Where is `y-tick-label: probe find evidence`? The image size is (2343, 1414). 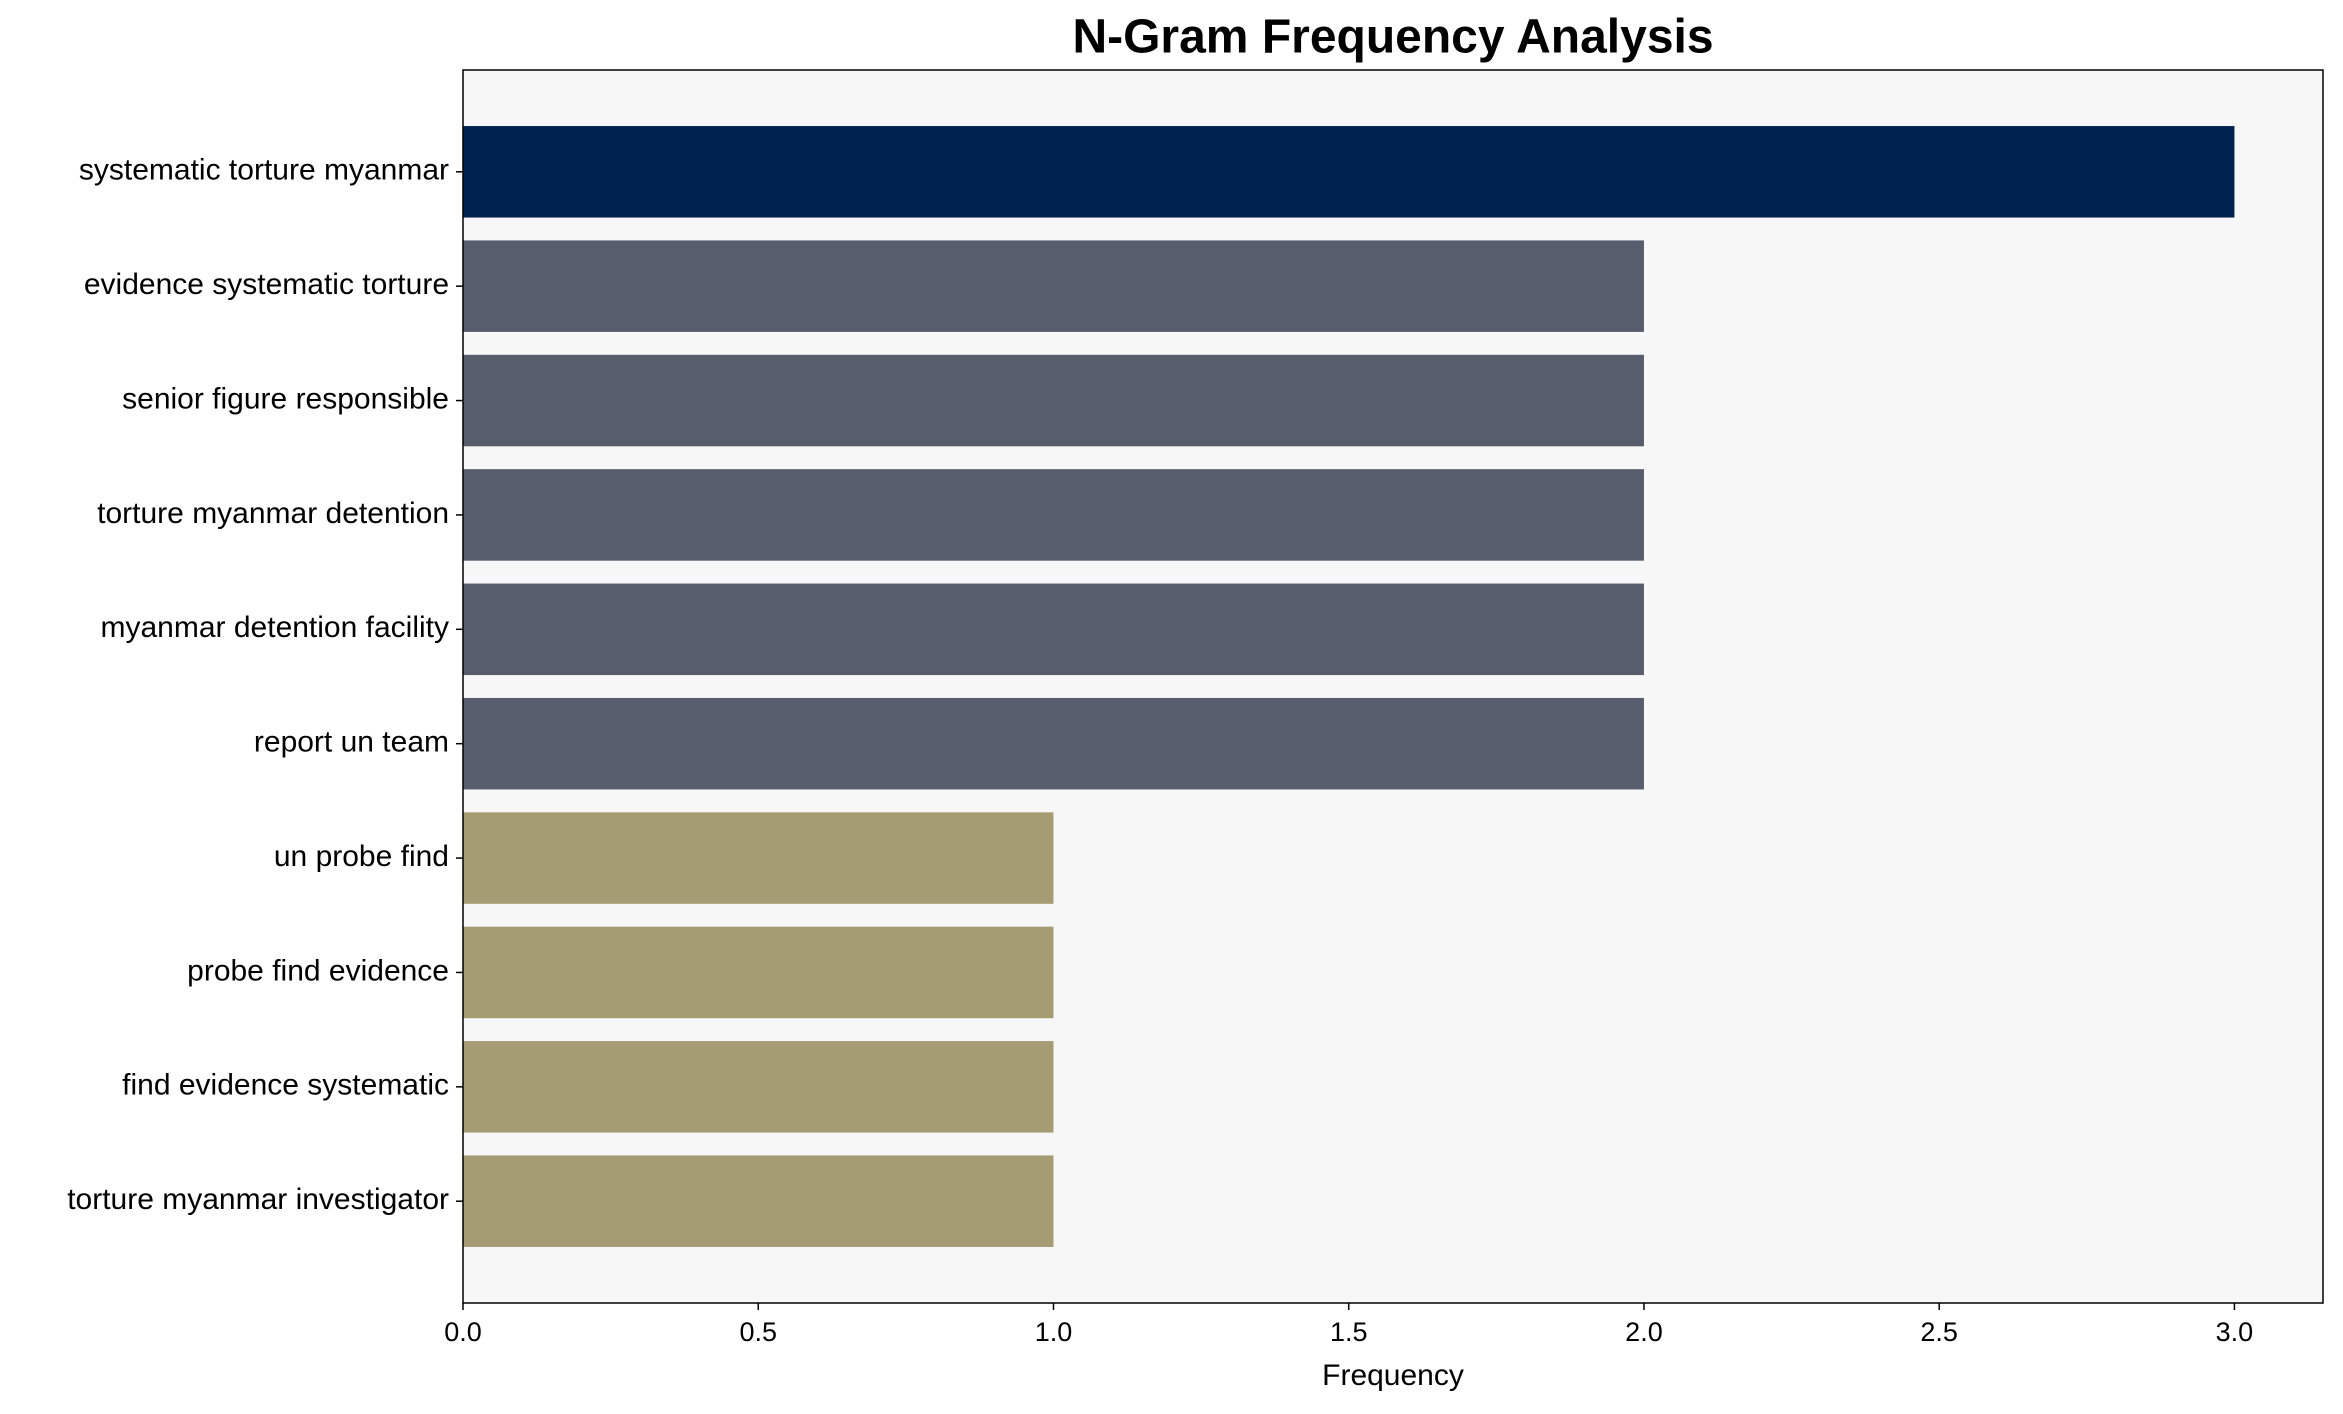
y-tick-label: probe find evidence is located at coordinates (318, 970).